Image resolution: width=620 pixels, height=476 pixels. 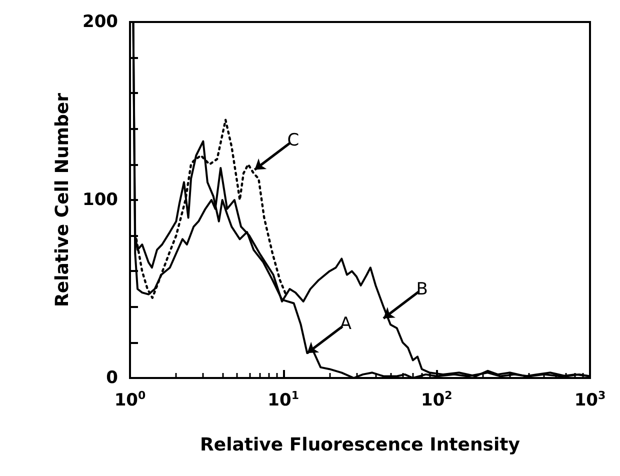 What do you see at coordinates (100, 200) in the screenshot?
I see `y-tick-label: 100` at bounding box center [100, 200].